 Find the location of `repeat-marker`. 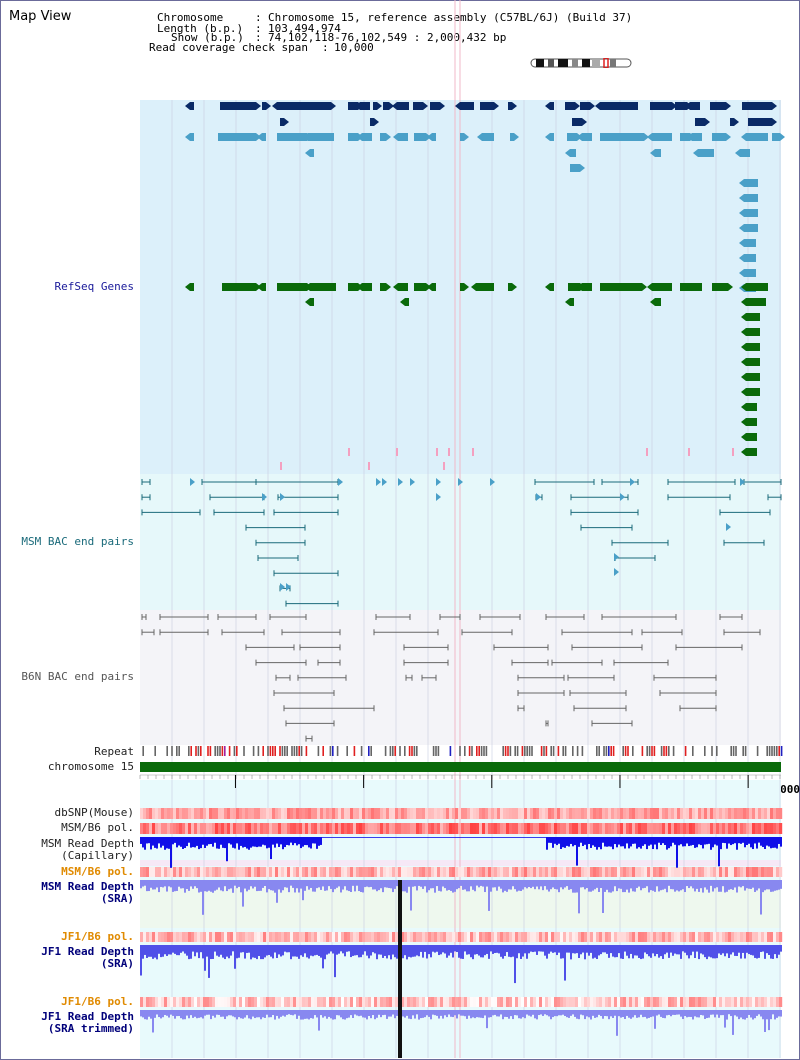

repeat-marker is located at coordinates (733, 452).